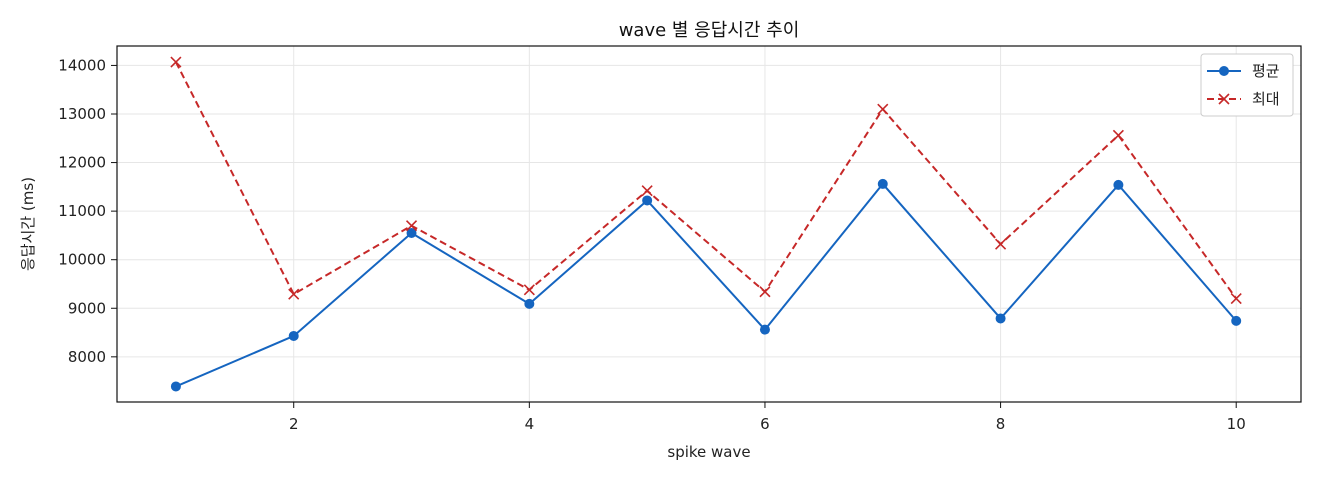  Describe the element at coordinates (87, 357) in the screenshot. I see `y-tick-label: 8000` at that location.